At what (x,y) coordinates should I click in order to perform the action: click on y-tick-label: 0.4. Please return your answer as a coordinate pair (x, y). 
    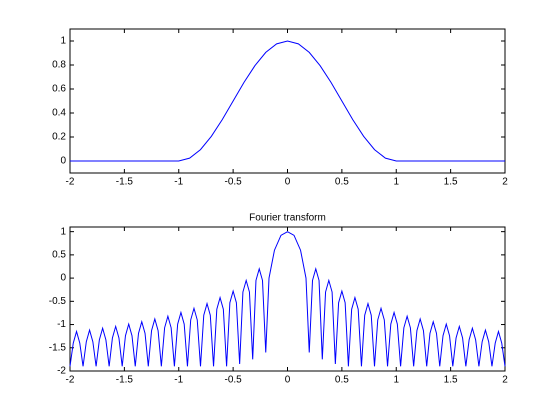
    Looking at the image, I should click on (59, 113).